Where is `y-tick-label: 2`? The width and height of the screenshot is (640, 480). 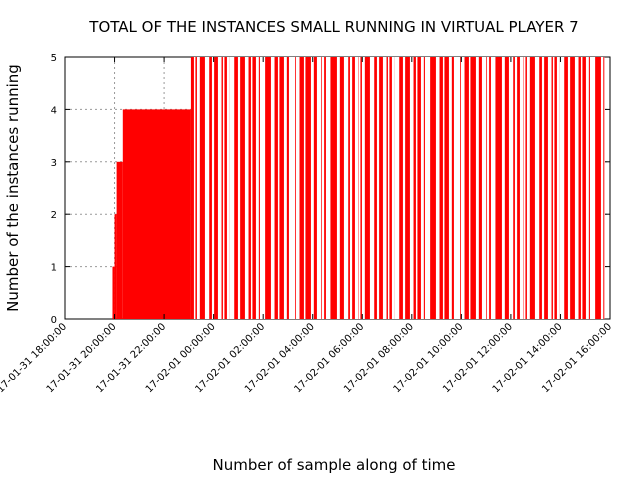
y-tick-label: 2 is located at coordinates (54, 215).